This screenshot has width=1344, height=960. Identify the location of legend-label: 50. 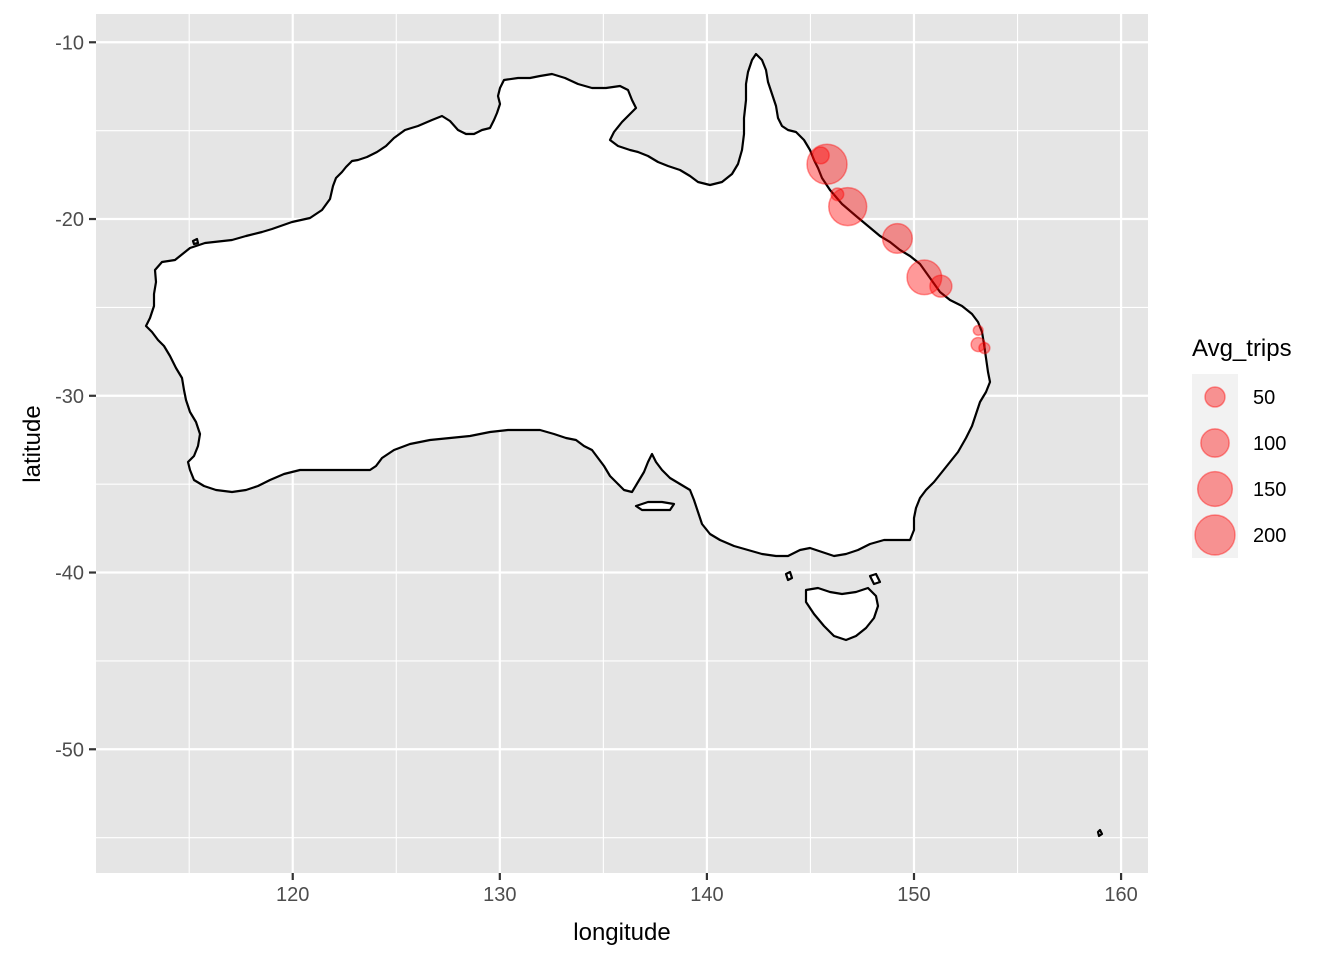
(1264, 398).